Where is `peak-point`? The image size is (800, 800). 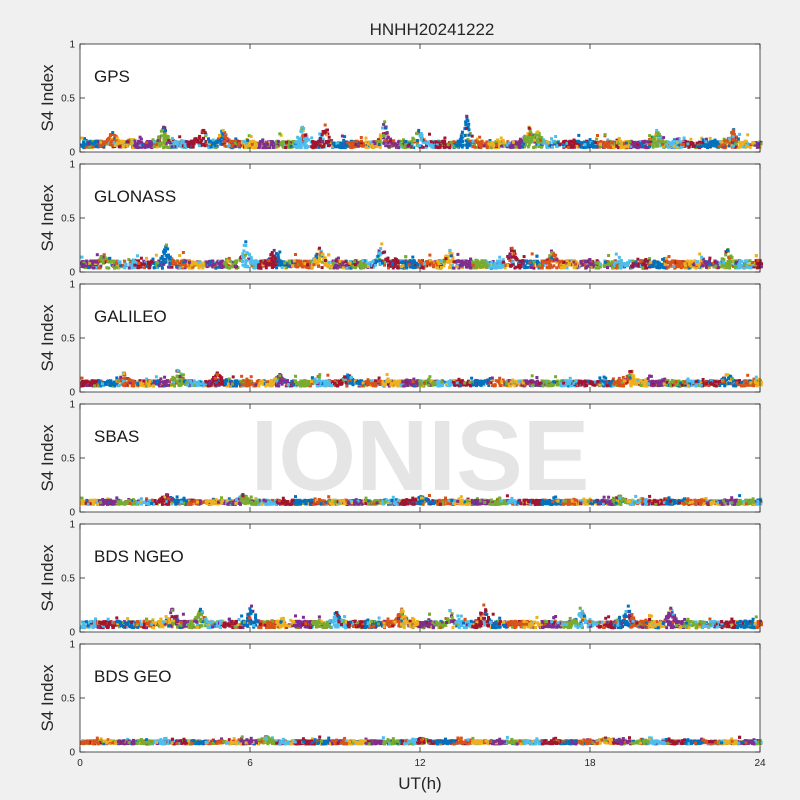 peak-point is located at coordinates (538, 133).